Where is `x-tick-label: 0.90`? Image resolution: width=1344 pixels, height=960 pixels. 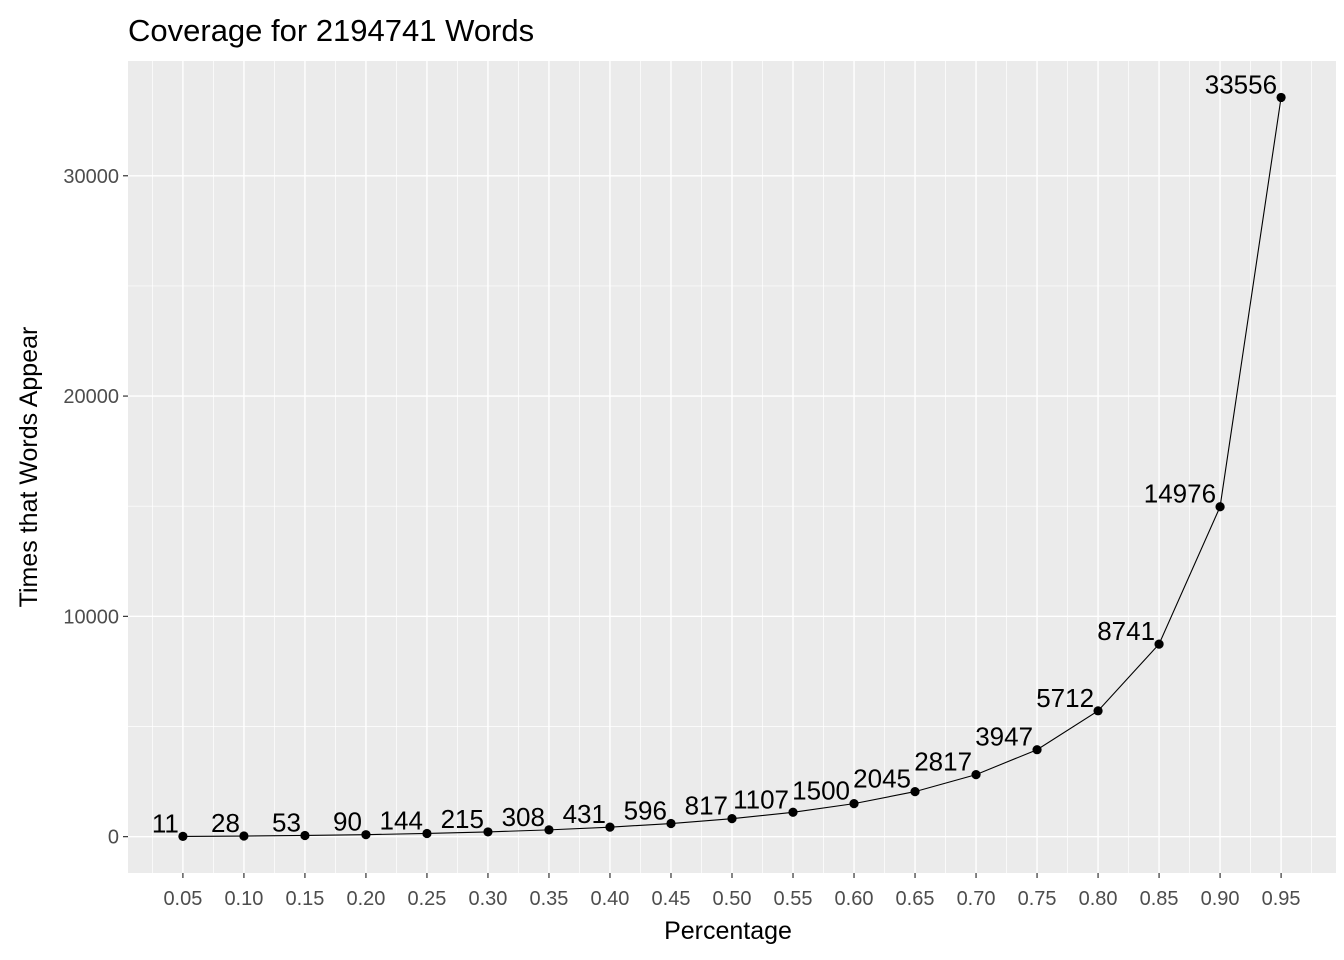
x-tick-label: 0.90 is located at coordinates (1220, 899).